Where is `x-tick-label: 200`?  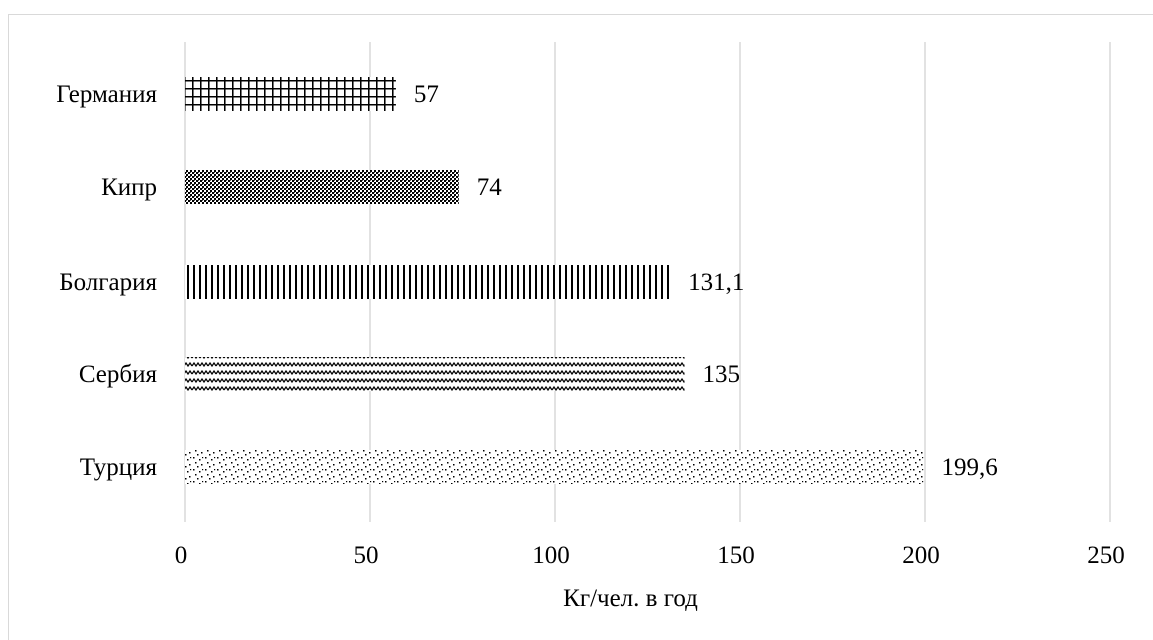
x-tick-label: 200 is located at coordinates (921, 555).